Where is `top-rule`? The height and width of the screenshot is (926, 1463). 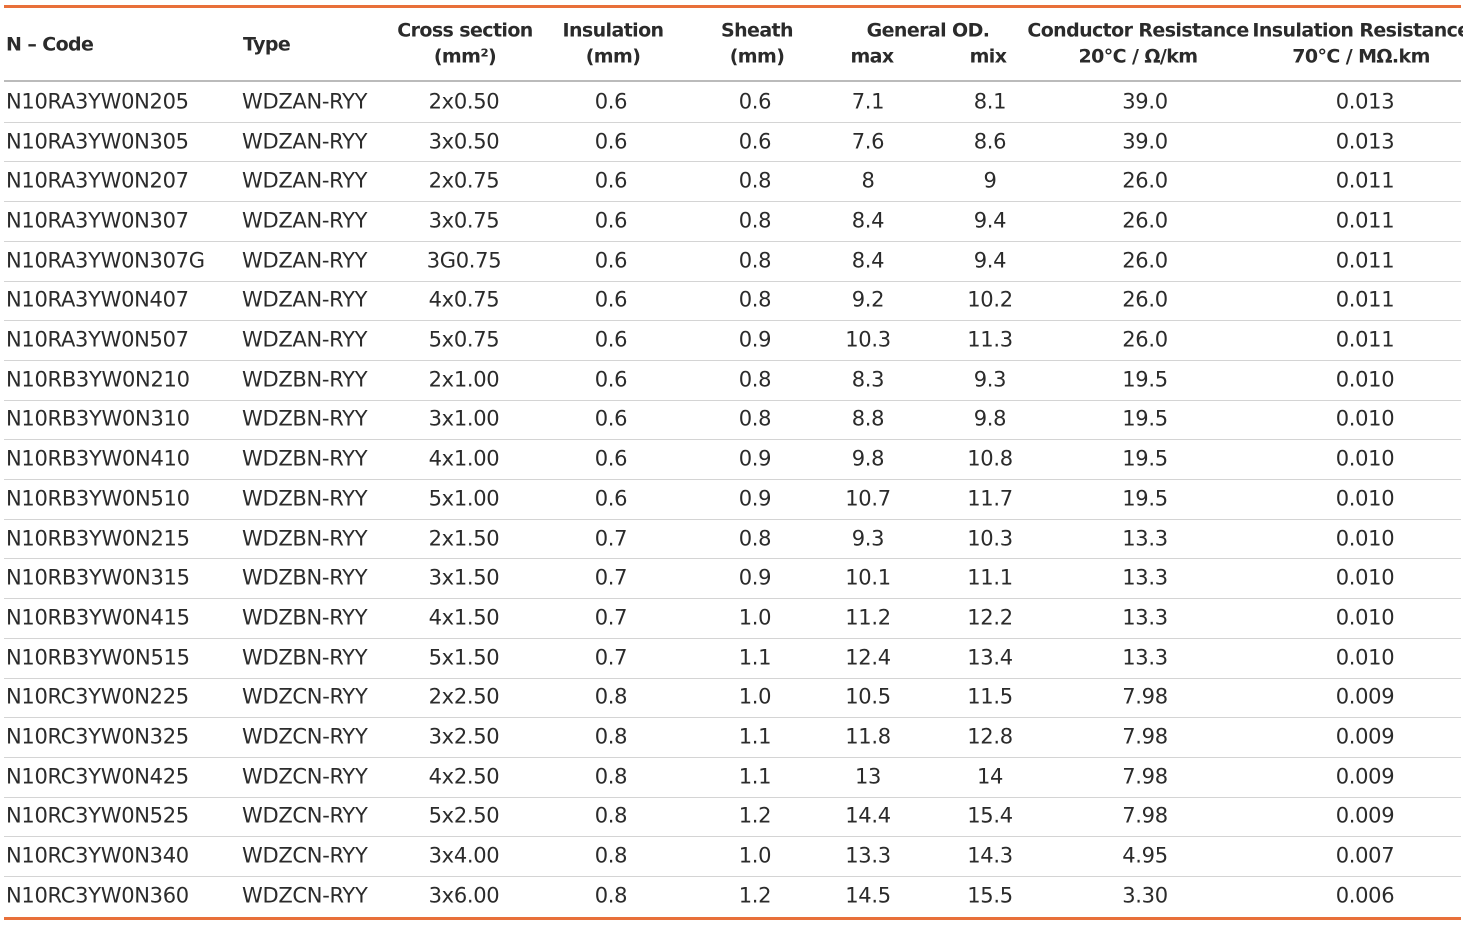 top-rule is located at coordinates (732, 6).